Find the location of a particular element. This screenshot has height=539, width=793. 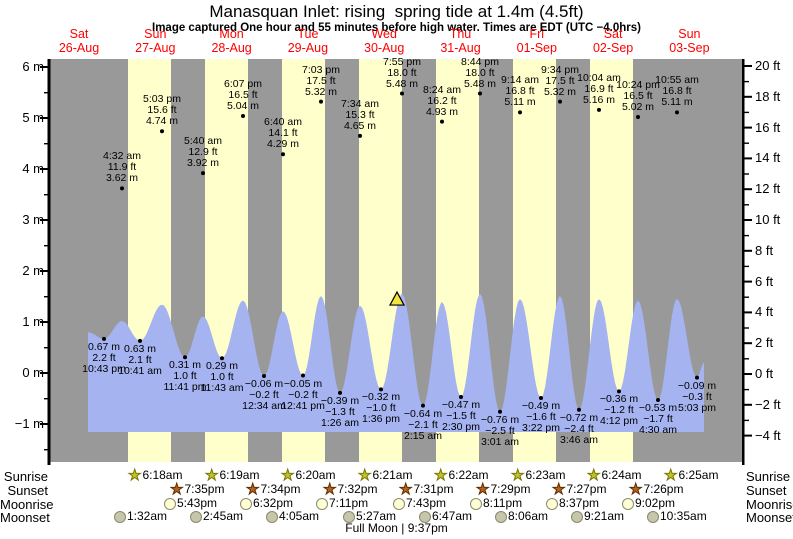

day-label: Thu 31-Aug is located at coordinates (461, 41).